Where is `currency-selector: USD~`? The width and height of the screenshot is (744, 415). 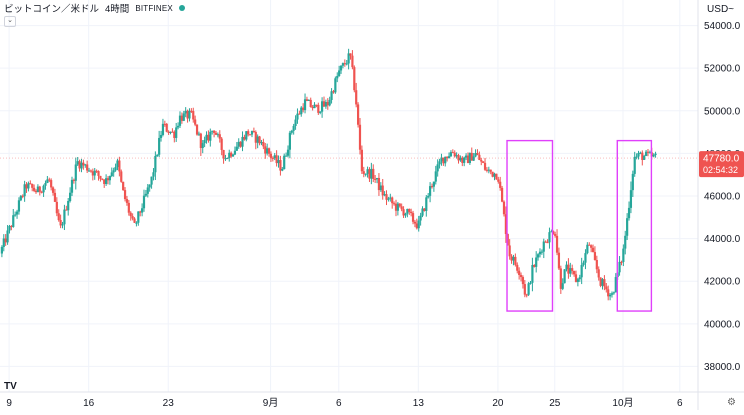
currency-selector: USD~ is located at coordinates (720, 9).